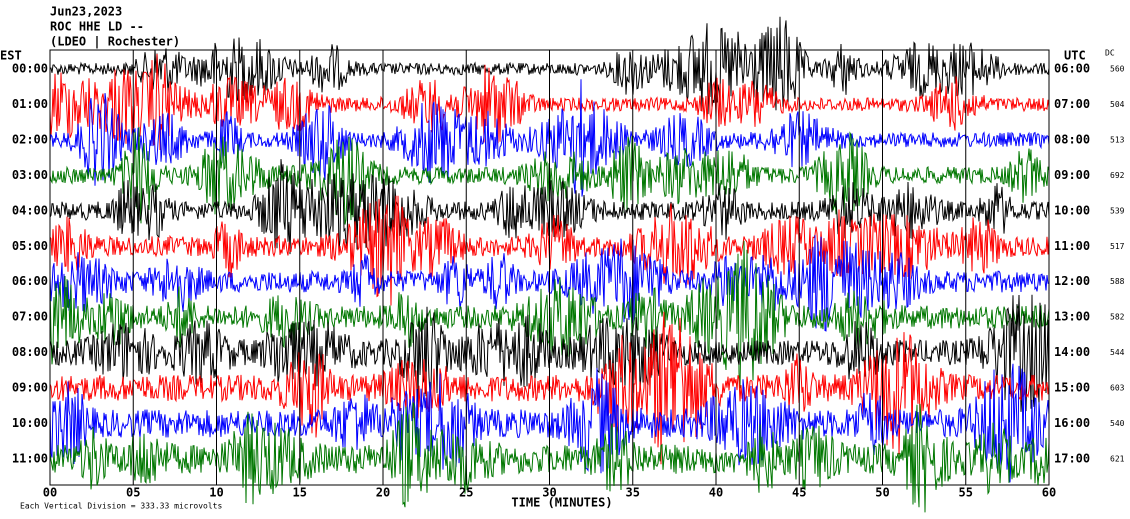  Describe the element at coordinates (300, 493) in the screenshot. I see `x-tick-label: 15` at that location.